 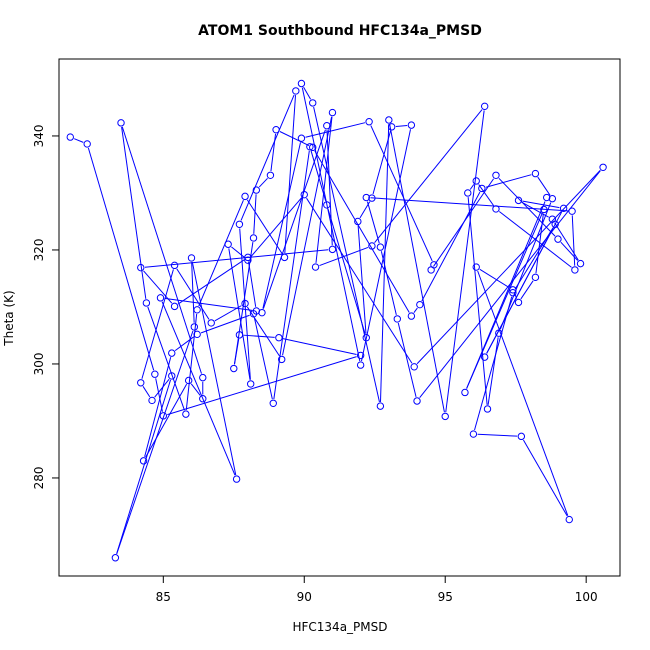 I want to click on y-tick-label: 300, so click(x=39, y=364).